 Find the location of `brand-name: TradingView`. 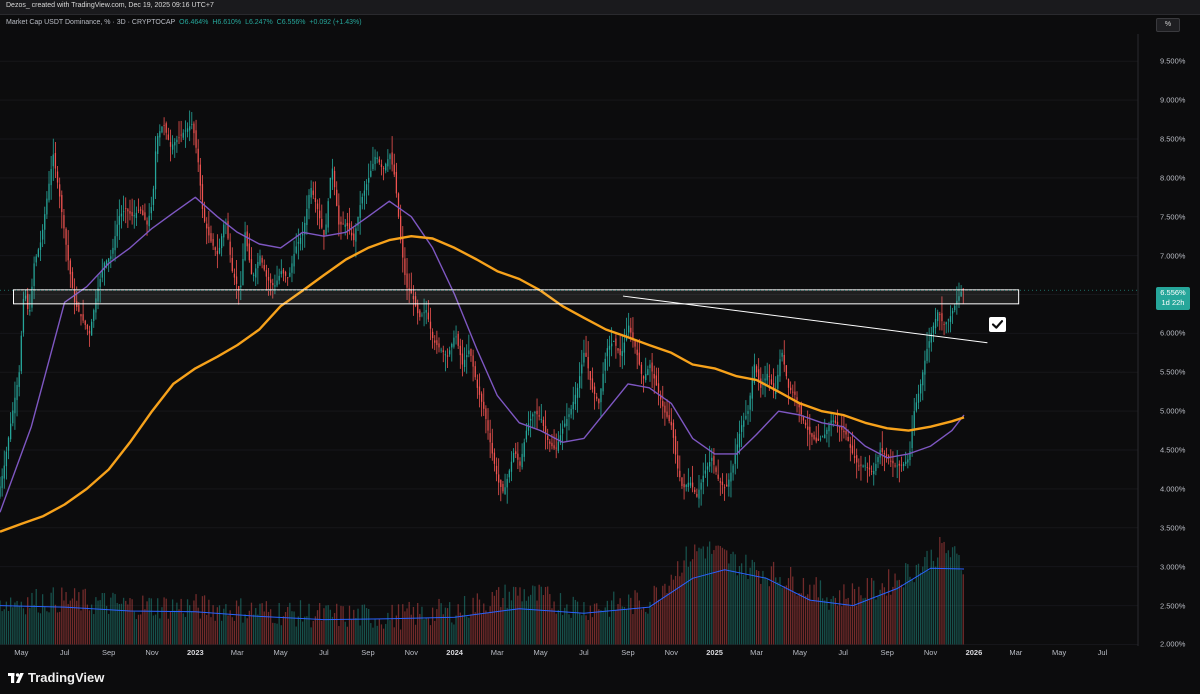

brand-name: TradingView is located at coordinates (66, 677).